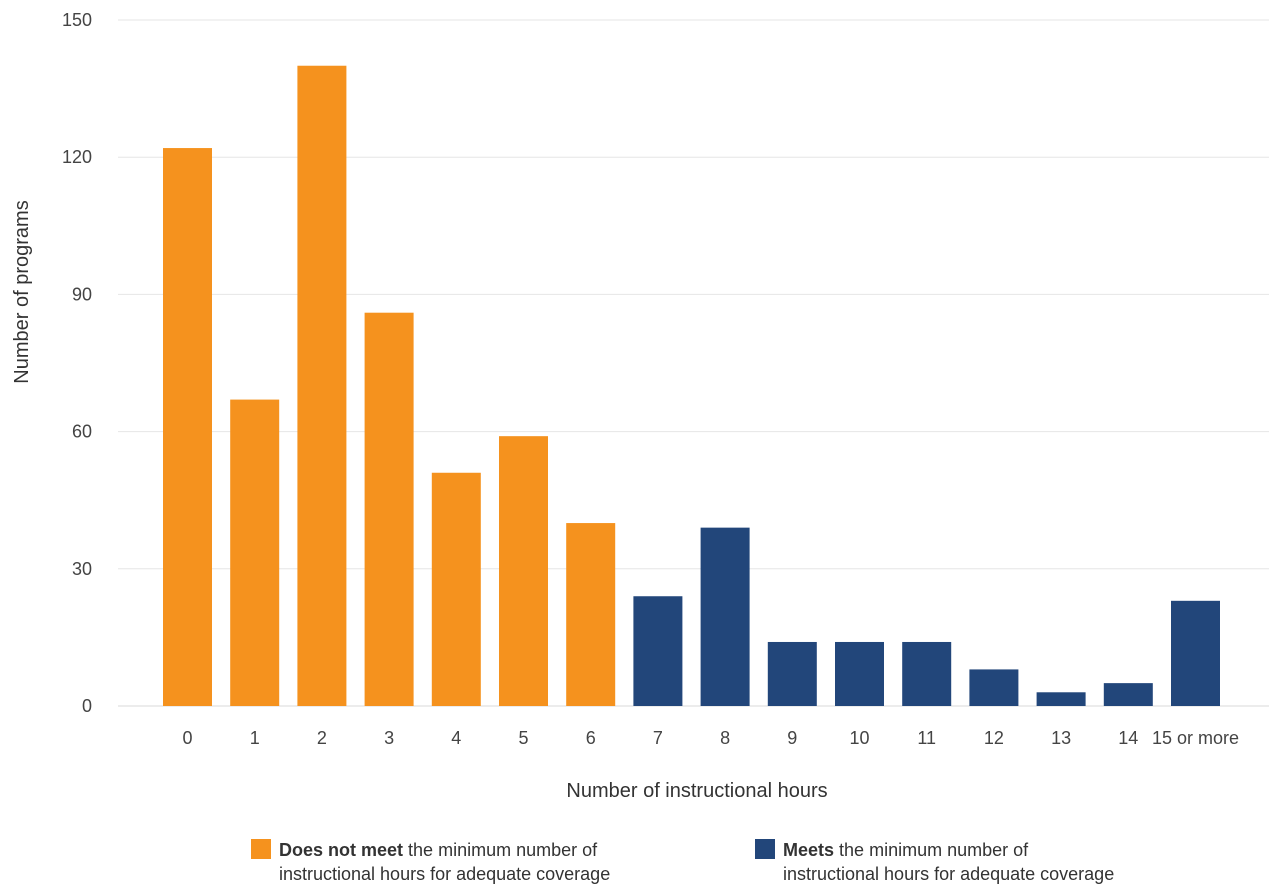  I want to click on y-tick-label: 60, so click(82, 432).